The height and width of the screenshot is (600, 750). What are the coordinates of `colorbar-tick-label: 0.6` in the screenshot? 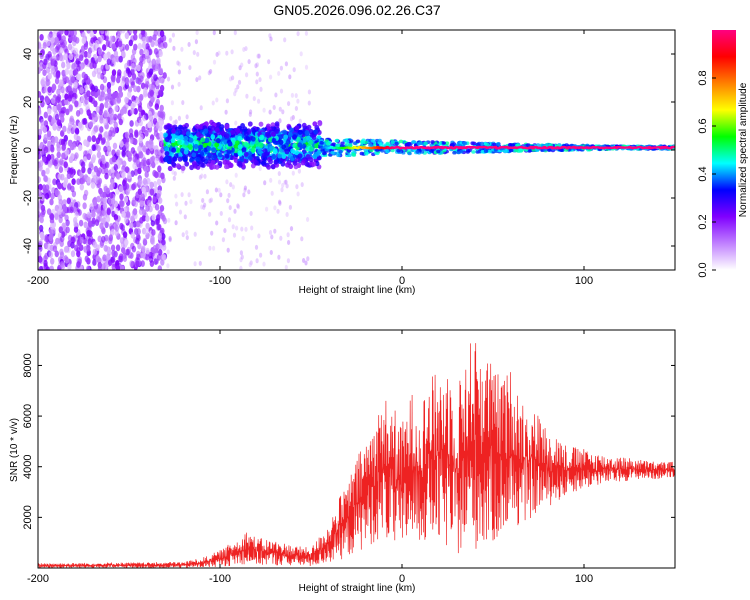 It's located at (703, 125).